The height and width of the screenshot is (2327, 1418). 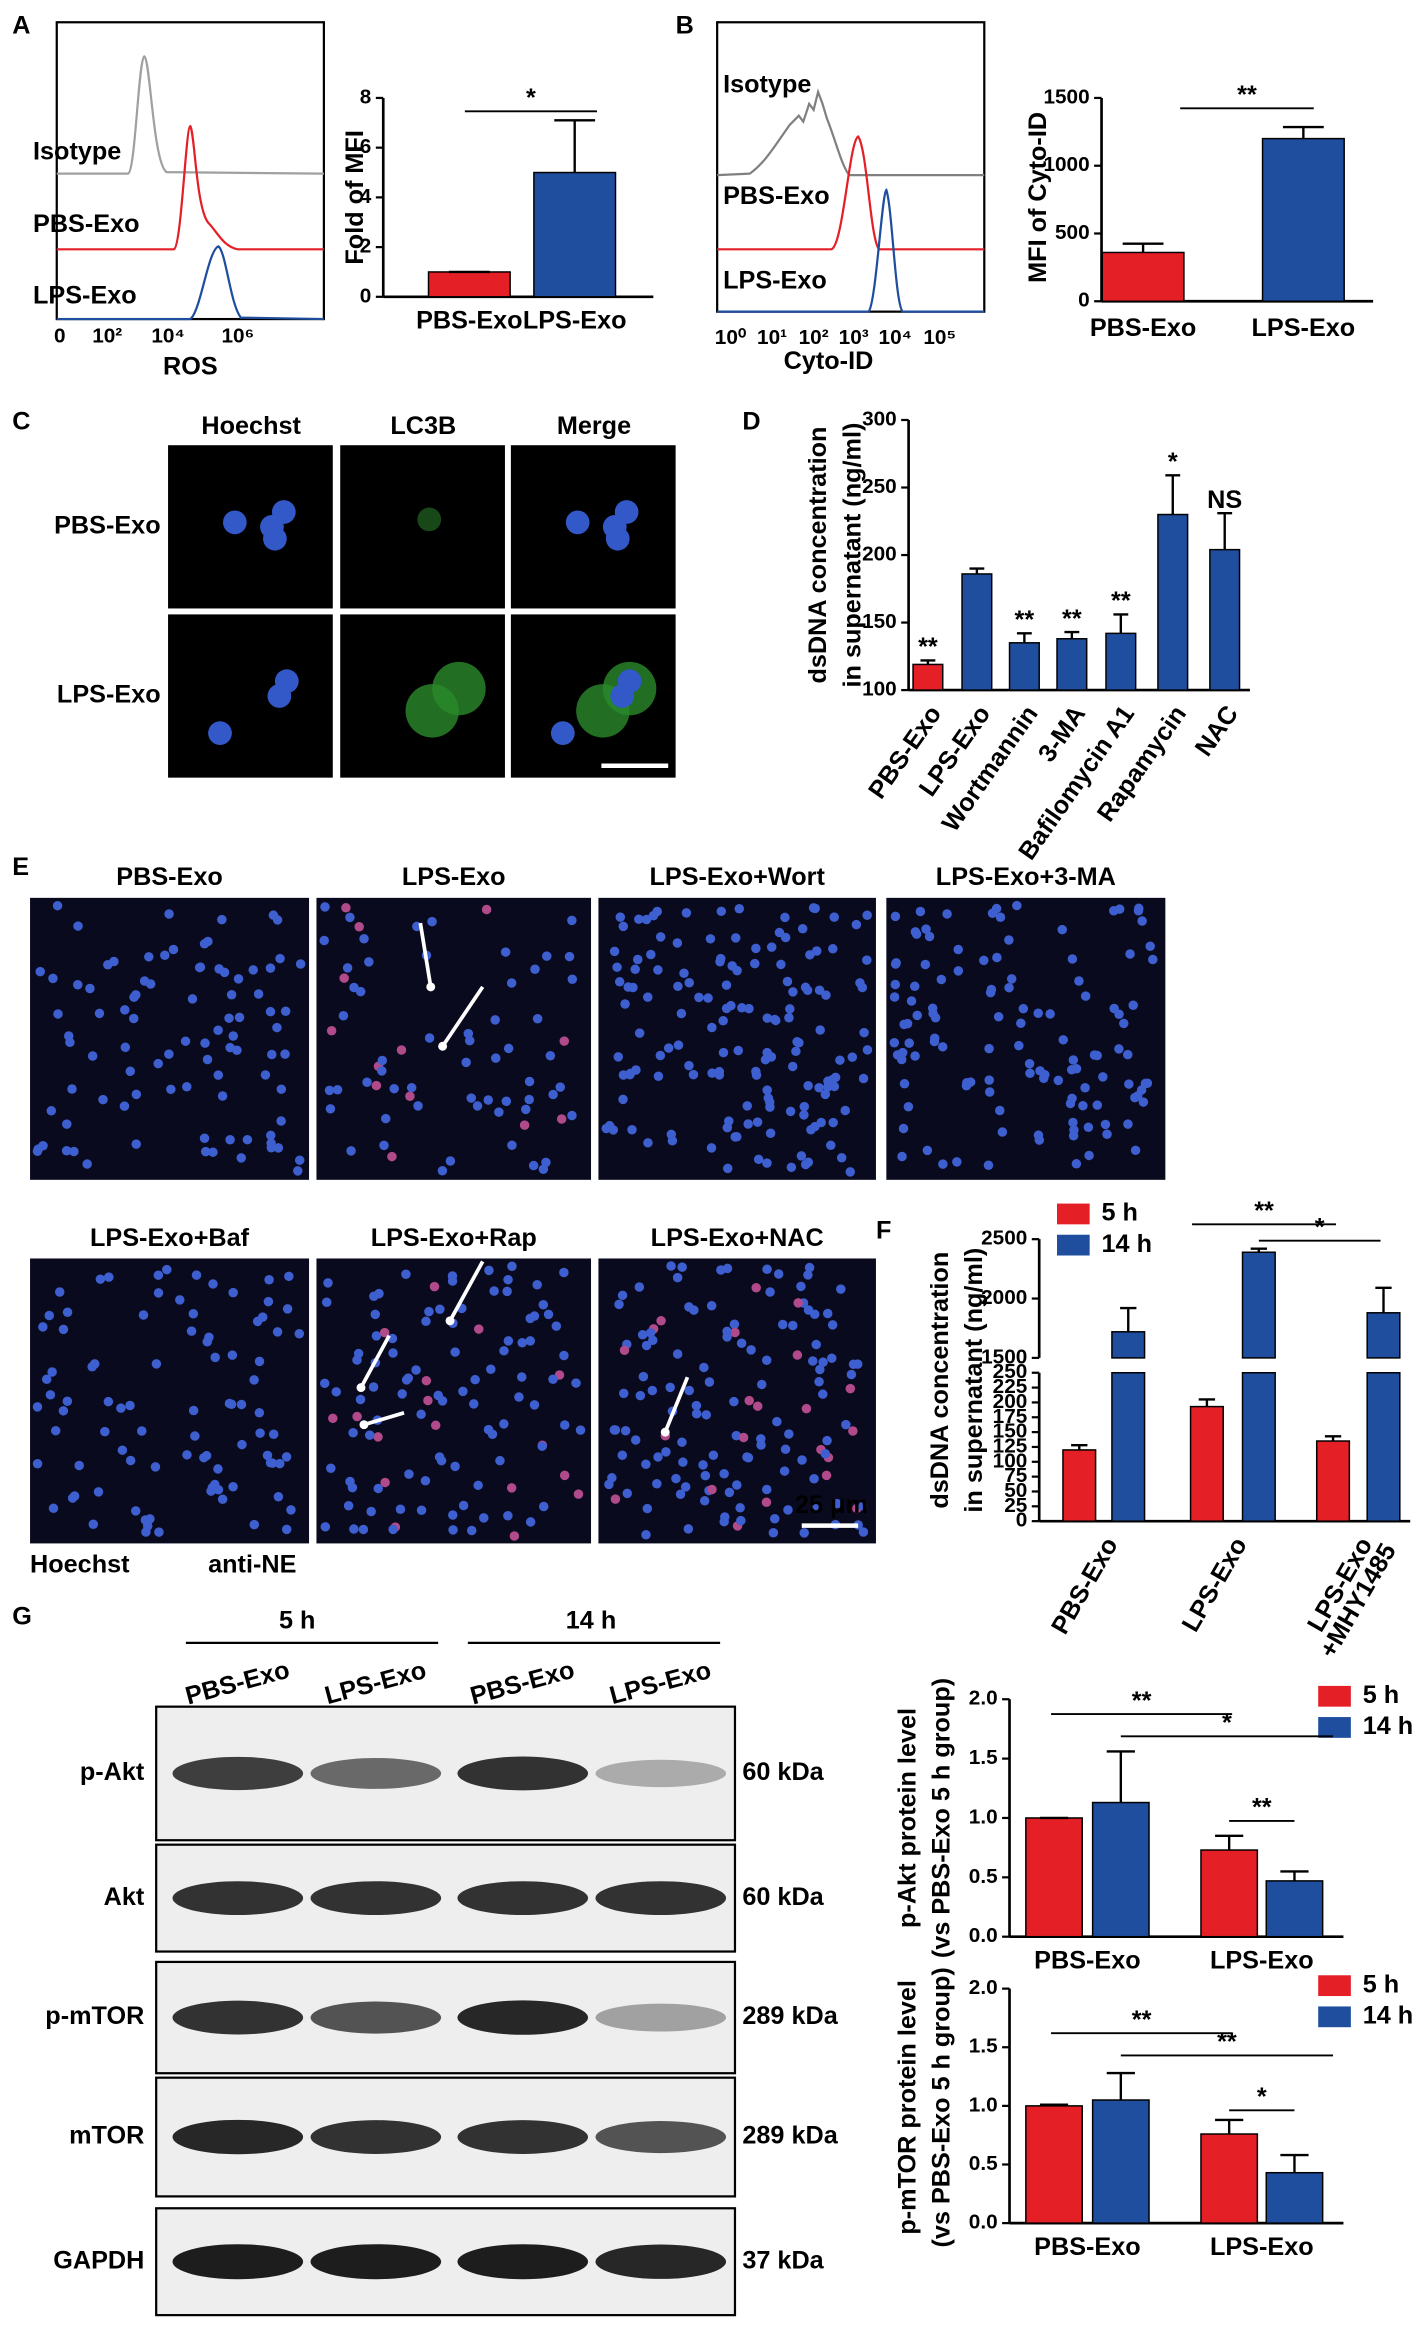 What do you see at coordinates (852, 555) in the screenshot?
I see `y-axis-label: in supernatant (ng/ml)` at bounding box center [852, 555].